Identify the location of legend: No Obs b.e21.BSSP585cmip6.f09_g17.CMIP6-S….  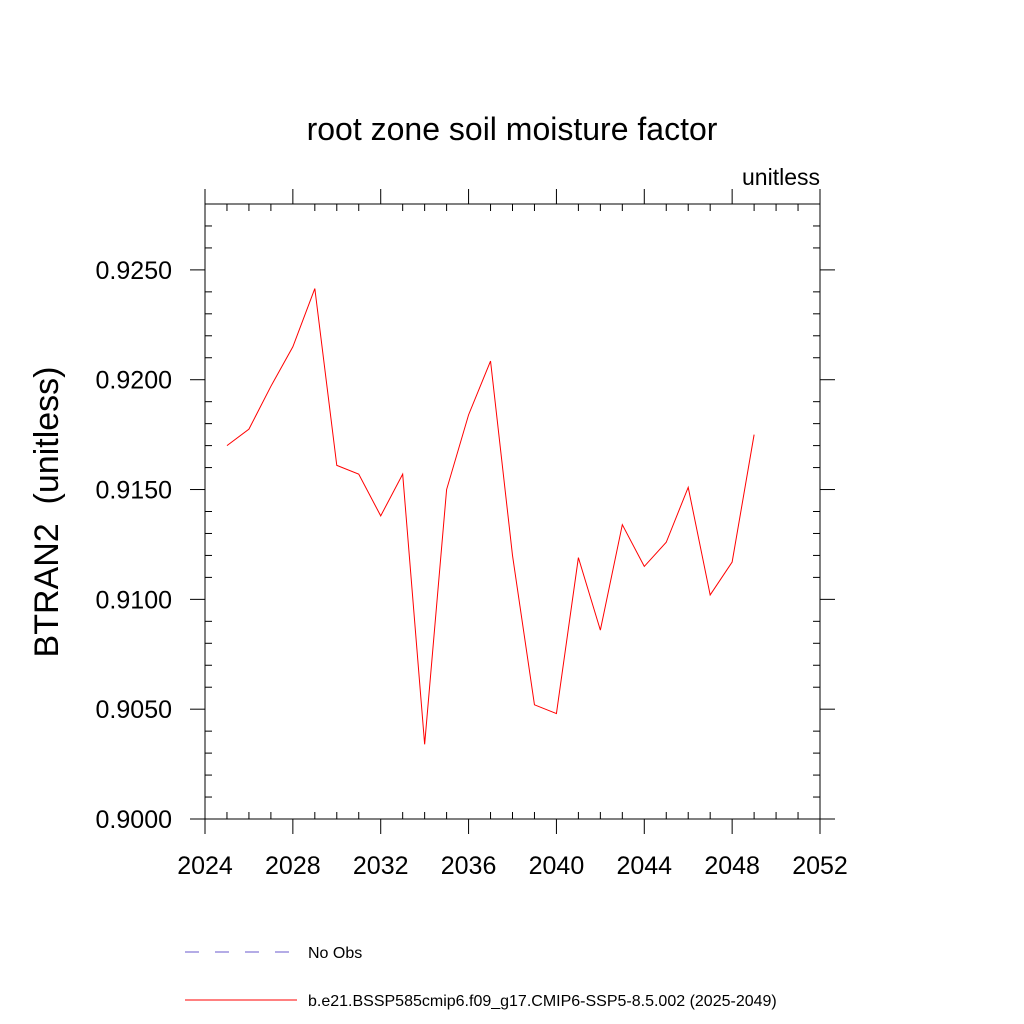
(481, 977).